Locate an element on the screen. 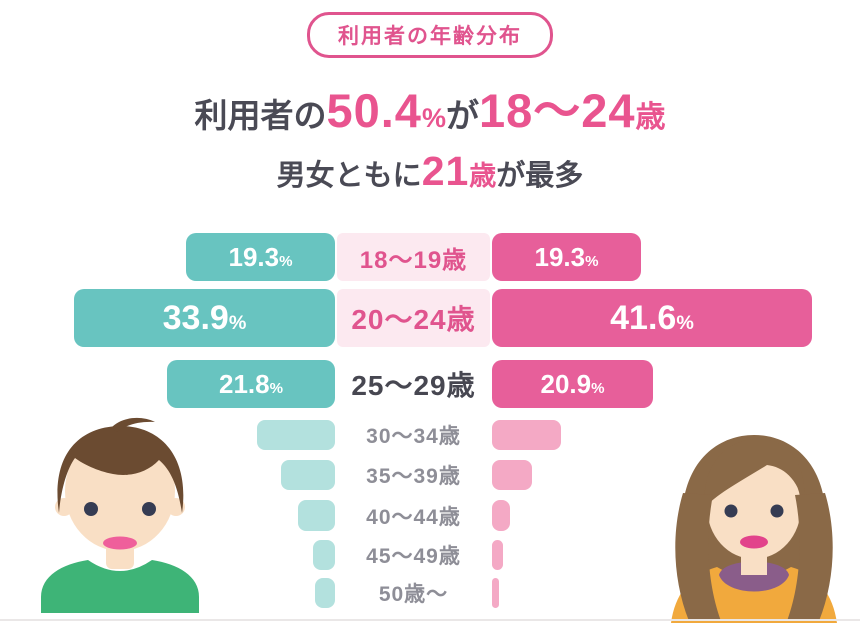 Image resolution: width=860 pixels, height=625 pixels. female-bar-value: 20.9% is located at coordinates (572, 384).